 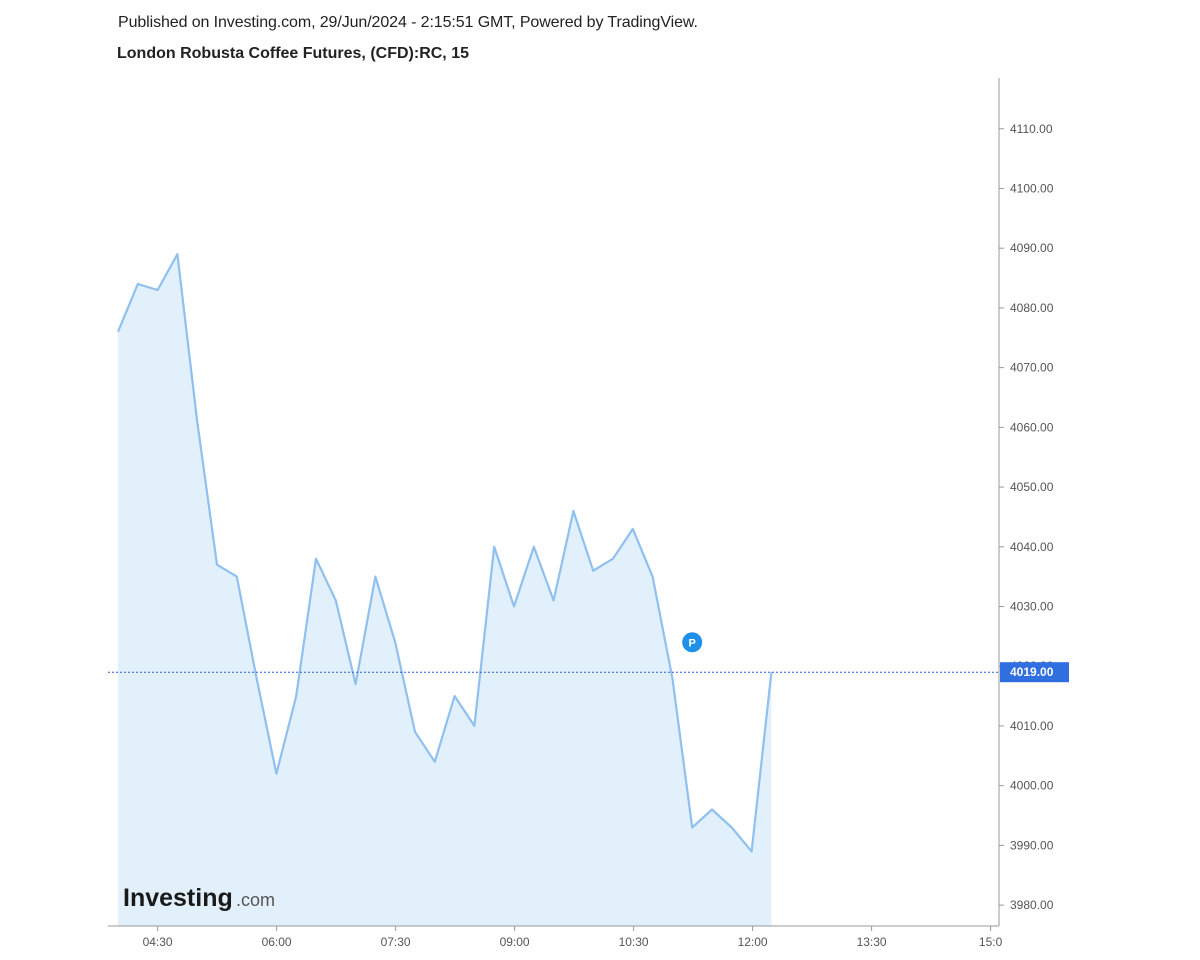 What do you see at coordinates (1032, 905) in the screenshot?
I see `y-tick-label-0: 3980.00` at bounding box center [1032, 905].